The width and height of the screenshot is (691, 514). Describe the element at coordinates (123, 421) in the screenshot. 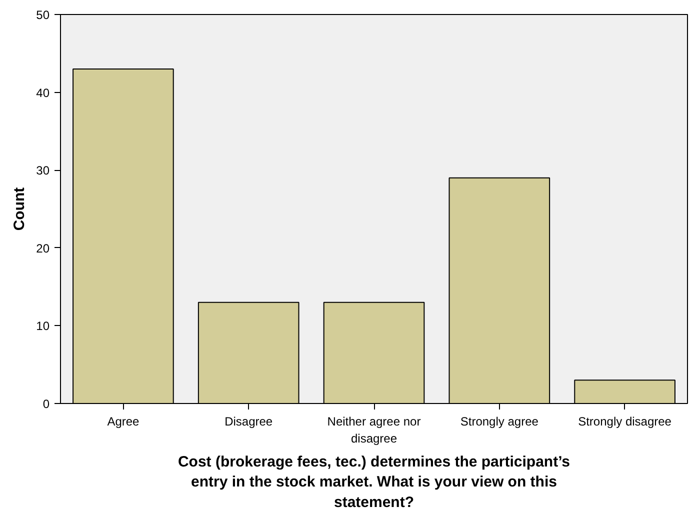

I see `x-tick-label: Agree` at that location.